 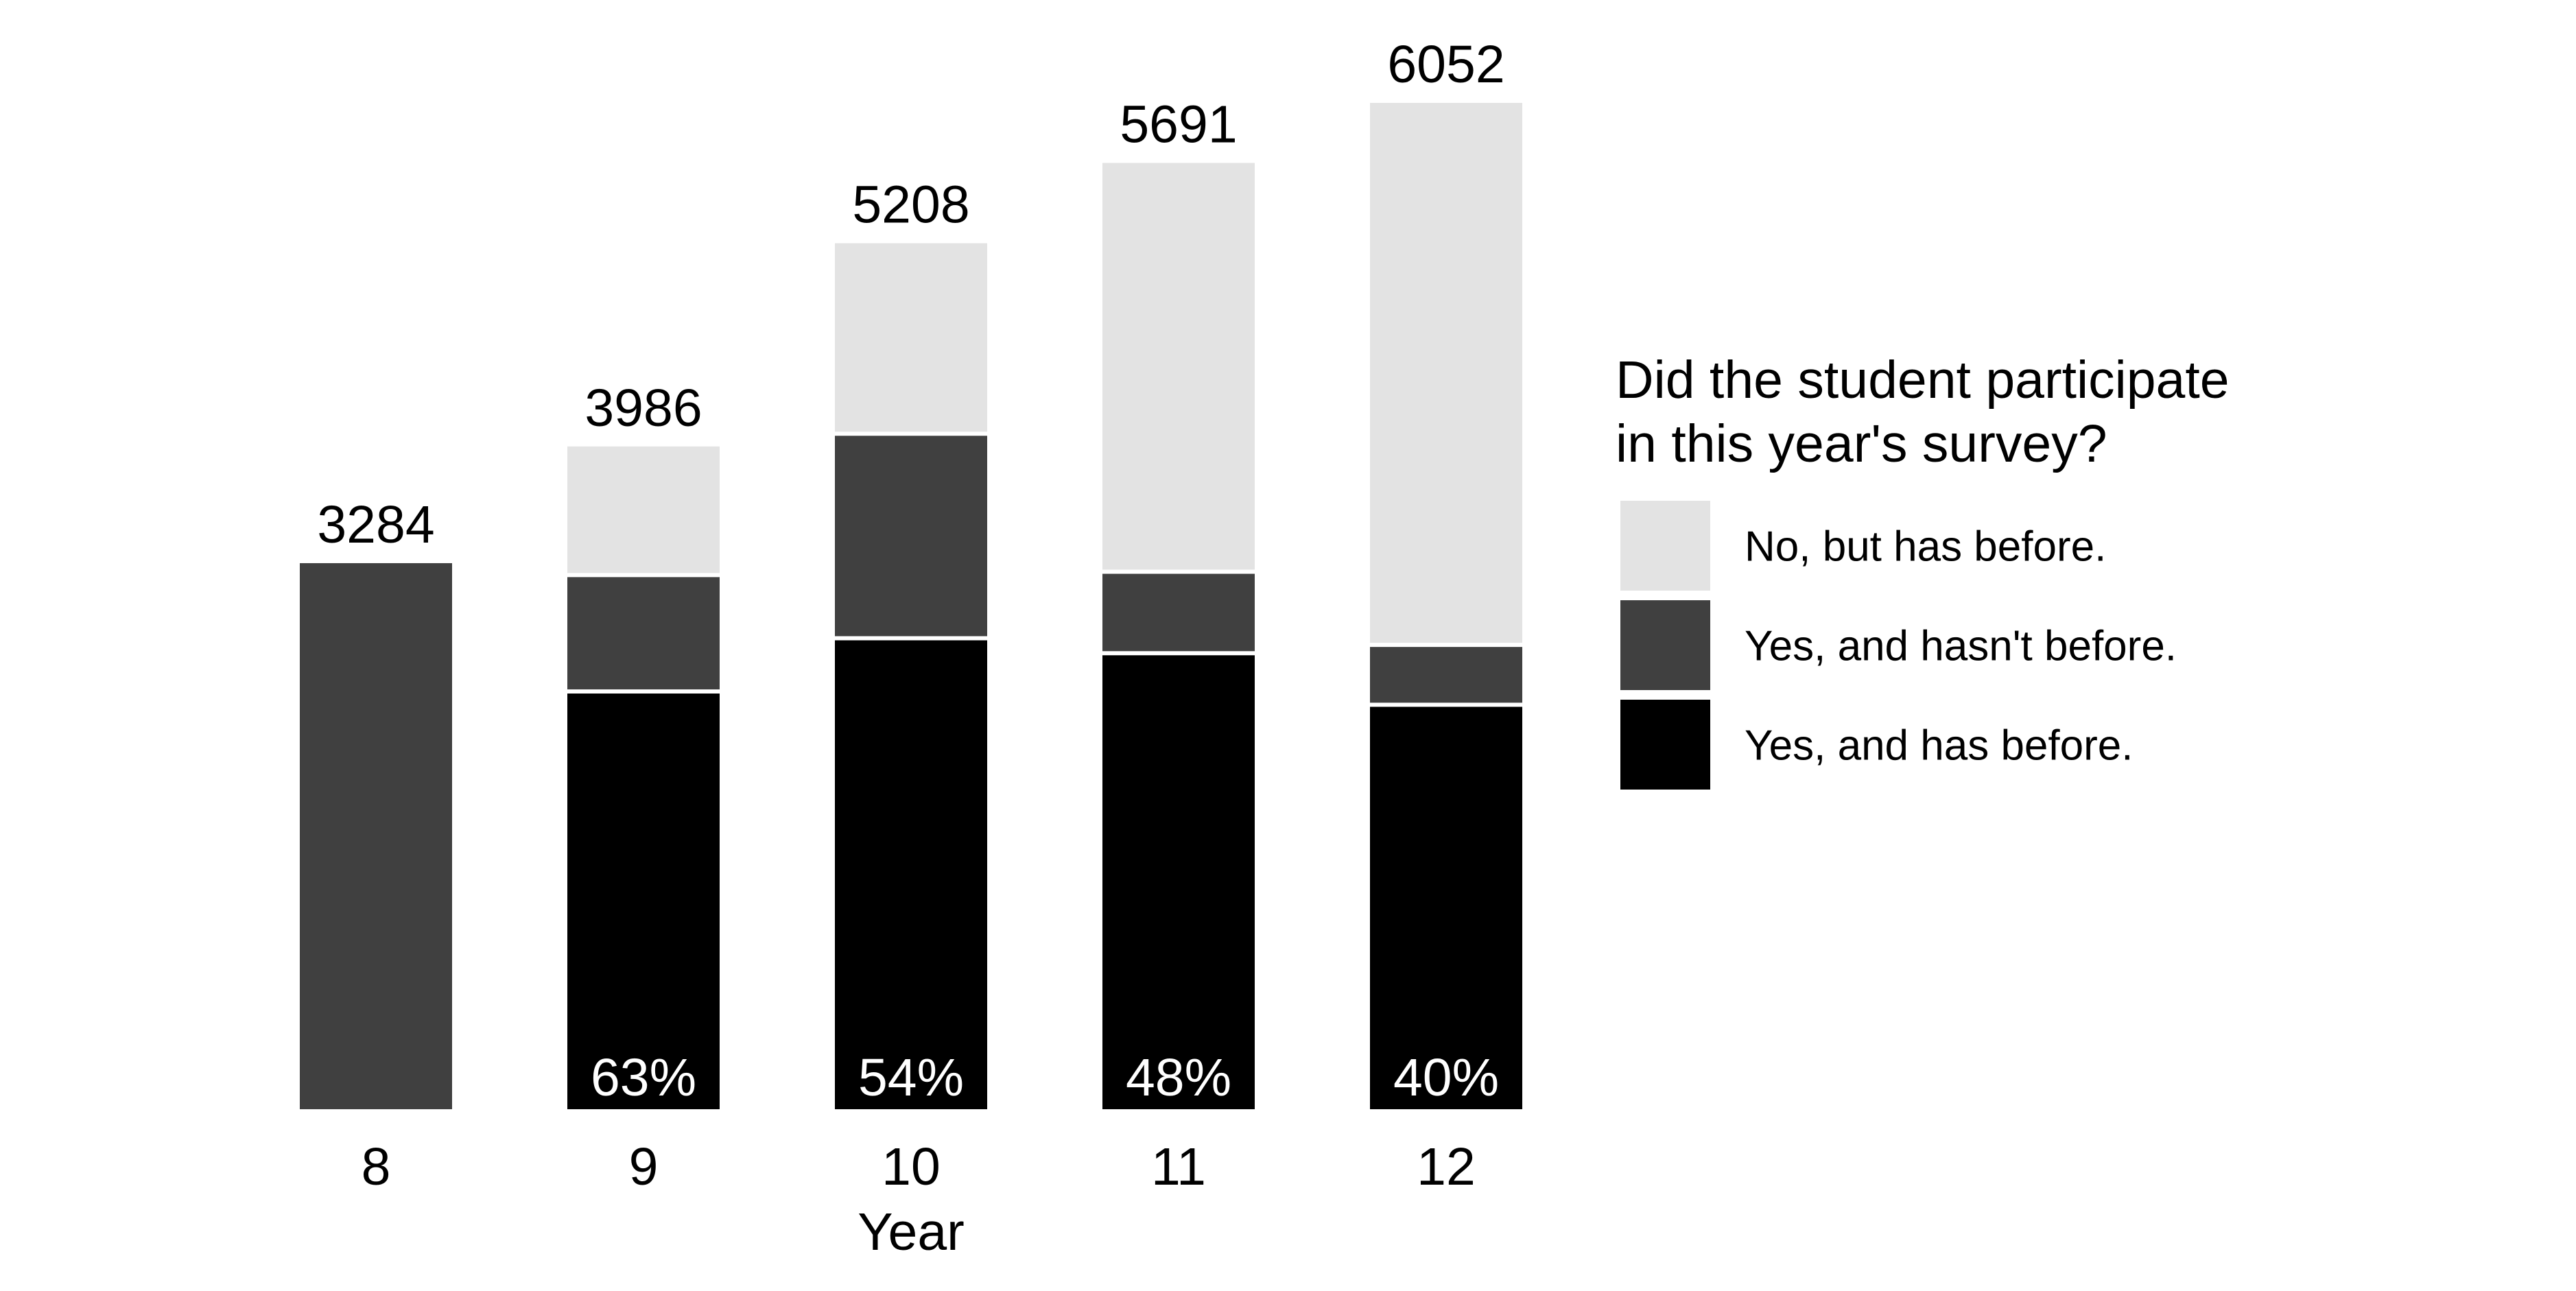 What do you see at coordinates (375, 524) in the screenshot?
I see `bar-total-label: 3284` at bounding box center [375, 524].